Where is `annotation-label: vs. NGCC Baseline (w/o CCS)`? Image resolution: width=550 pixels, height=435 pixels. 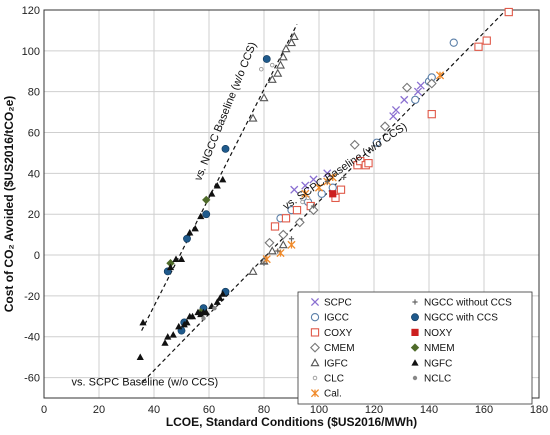 annotation-label: vs. NGCC Baseline (w/o CCS) is located at coordinates (225, 111).